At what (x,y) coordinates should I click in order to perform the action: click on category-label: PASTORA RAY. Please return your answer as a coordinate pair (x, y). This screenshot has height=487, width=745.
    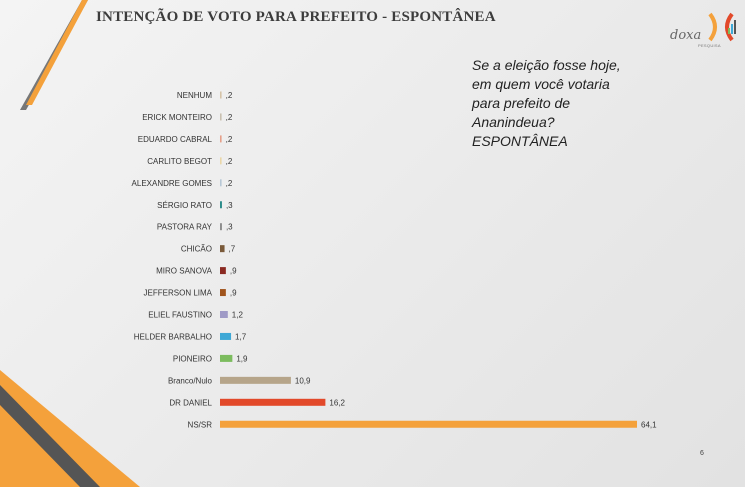
    Looking at the image, I should click on (185, 227).